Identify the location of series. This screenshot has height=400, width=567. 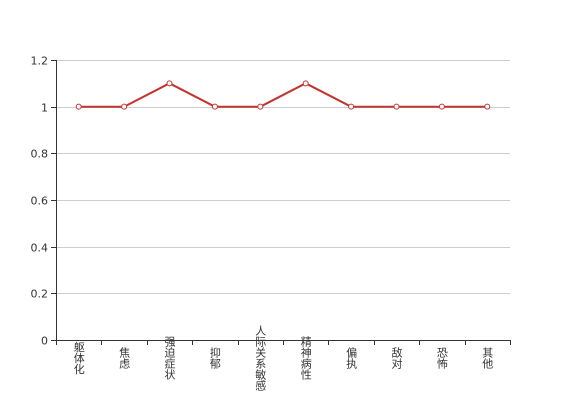
(283, 95).